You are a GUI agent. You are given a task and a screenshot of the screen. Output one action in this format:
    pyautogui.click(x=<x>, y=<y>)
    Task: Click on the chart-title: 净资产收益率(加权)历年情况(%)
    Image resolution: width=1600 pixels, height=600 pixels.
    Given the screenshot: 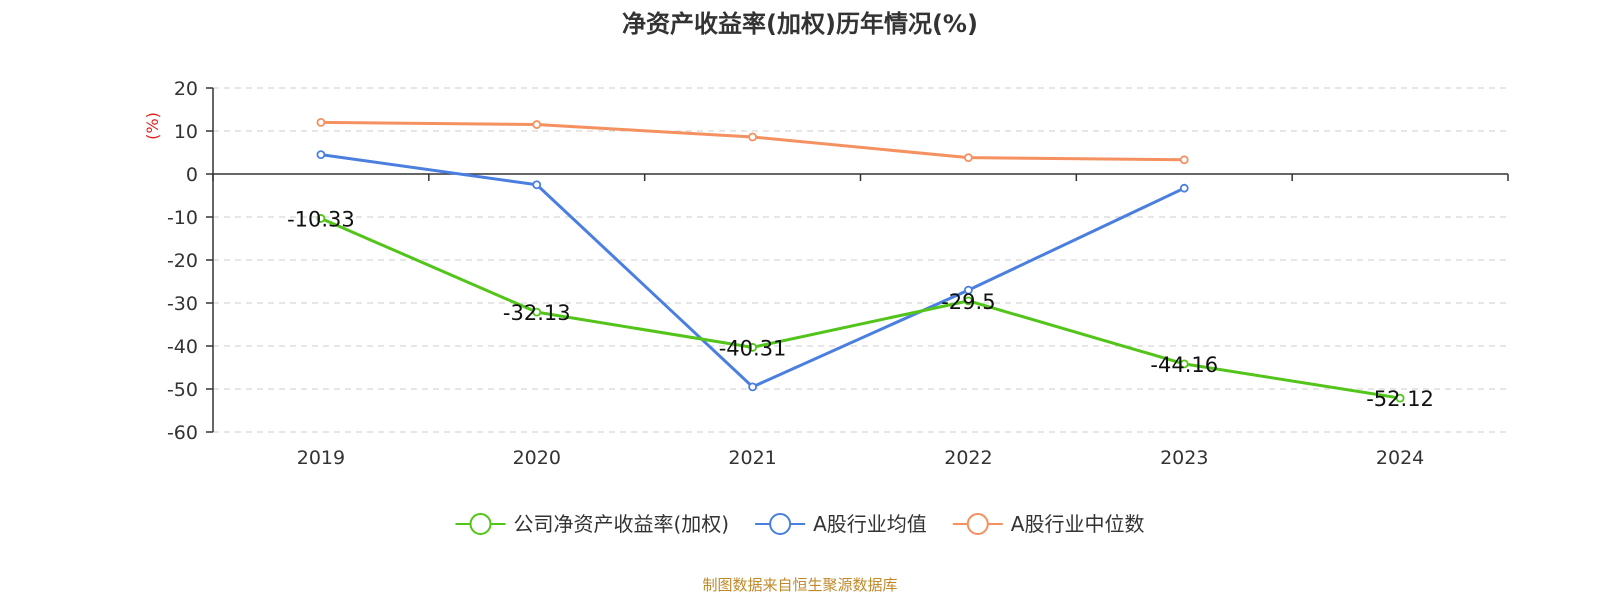 What is the action you would take?
    pyautogui.click(x=800, y=24)
    